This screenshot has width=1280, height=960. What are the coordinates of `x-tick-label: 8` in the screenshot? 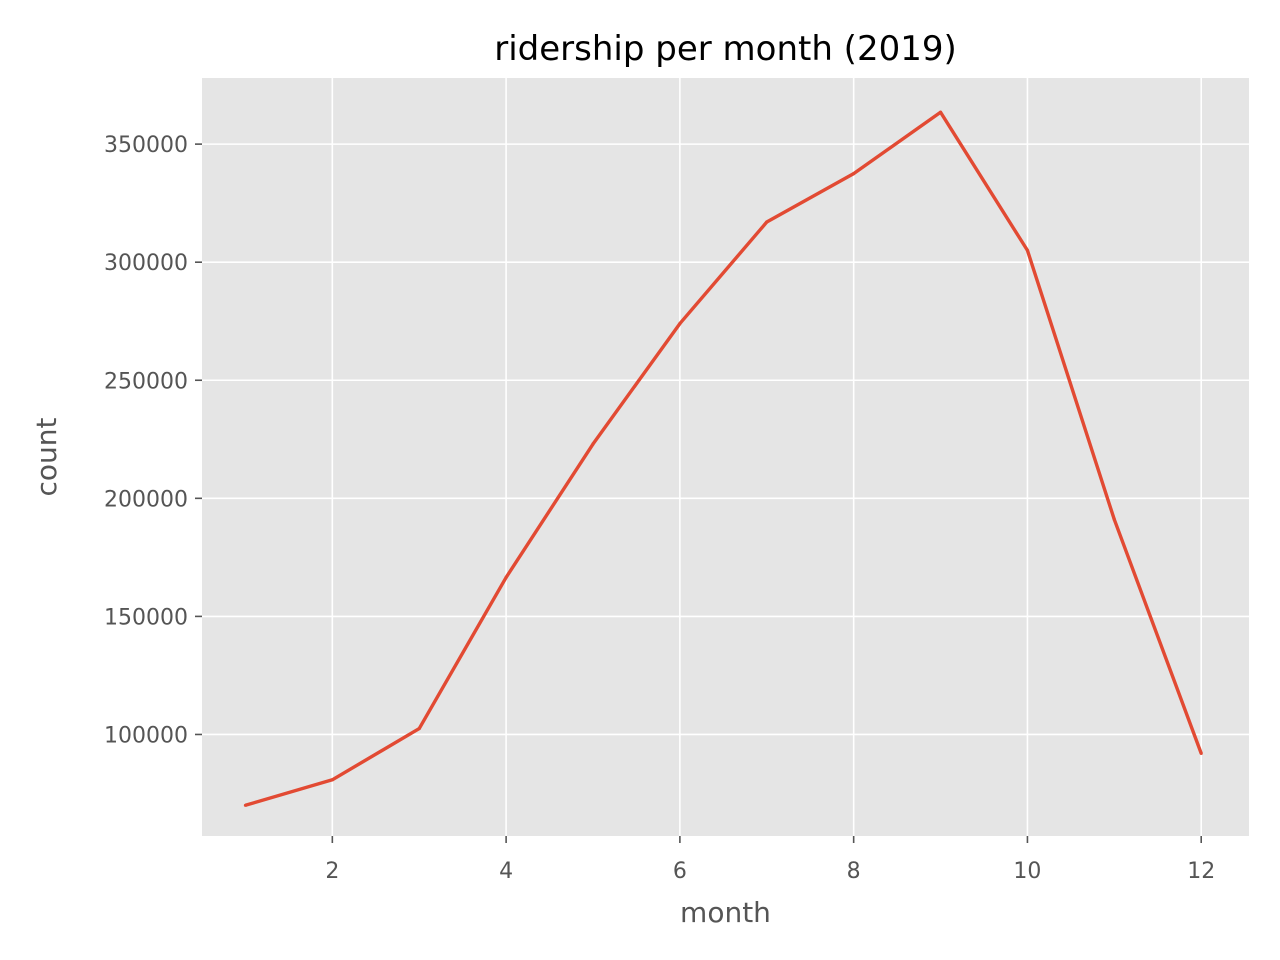 It's located at (854, 871).